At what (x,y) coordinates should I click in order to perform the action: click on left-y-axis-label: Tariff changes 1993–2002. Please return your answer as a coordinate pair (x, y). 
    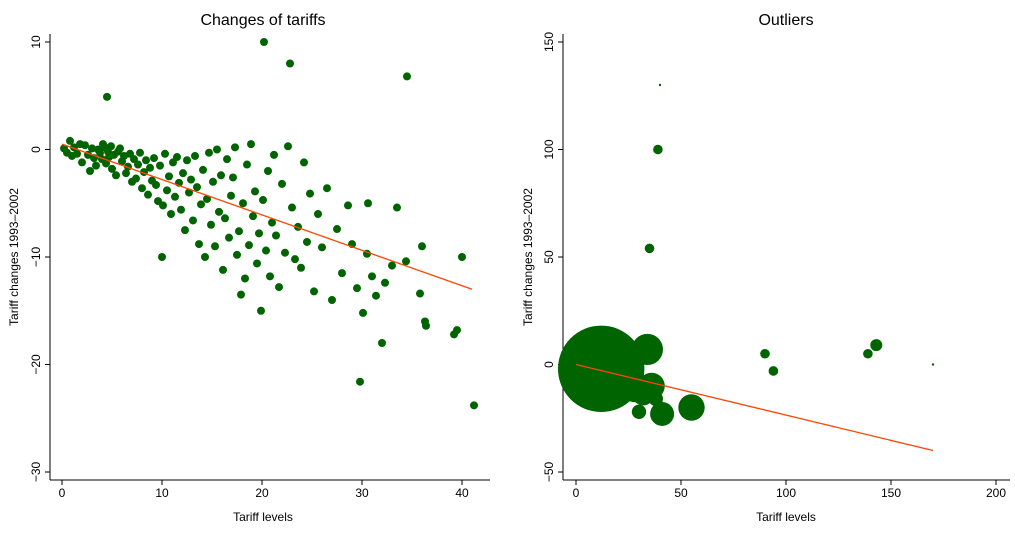
    Looking at the image, I should click on (14, 257).